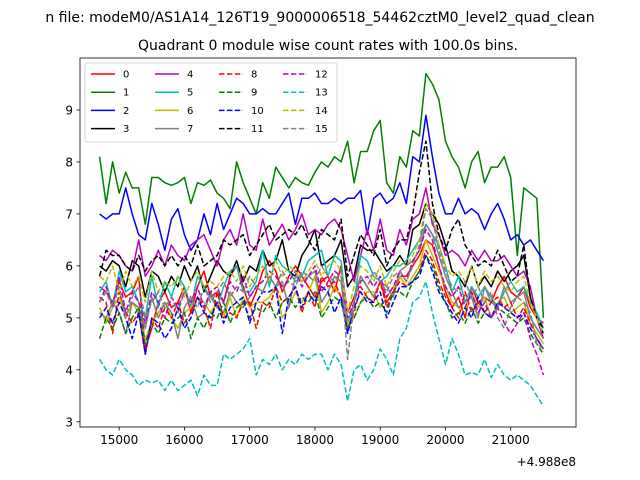  Describe the element at coordinates (69, 266) in the screenshot. I see `y-tick-label: 6` at that location.